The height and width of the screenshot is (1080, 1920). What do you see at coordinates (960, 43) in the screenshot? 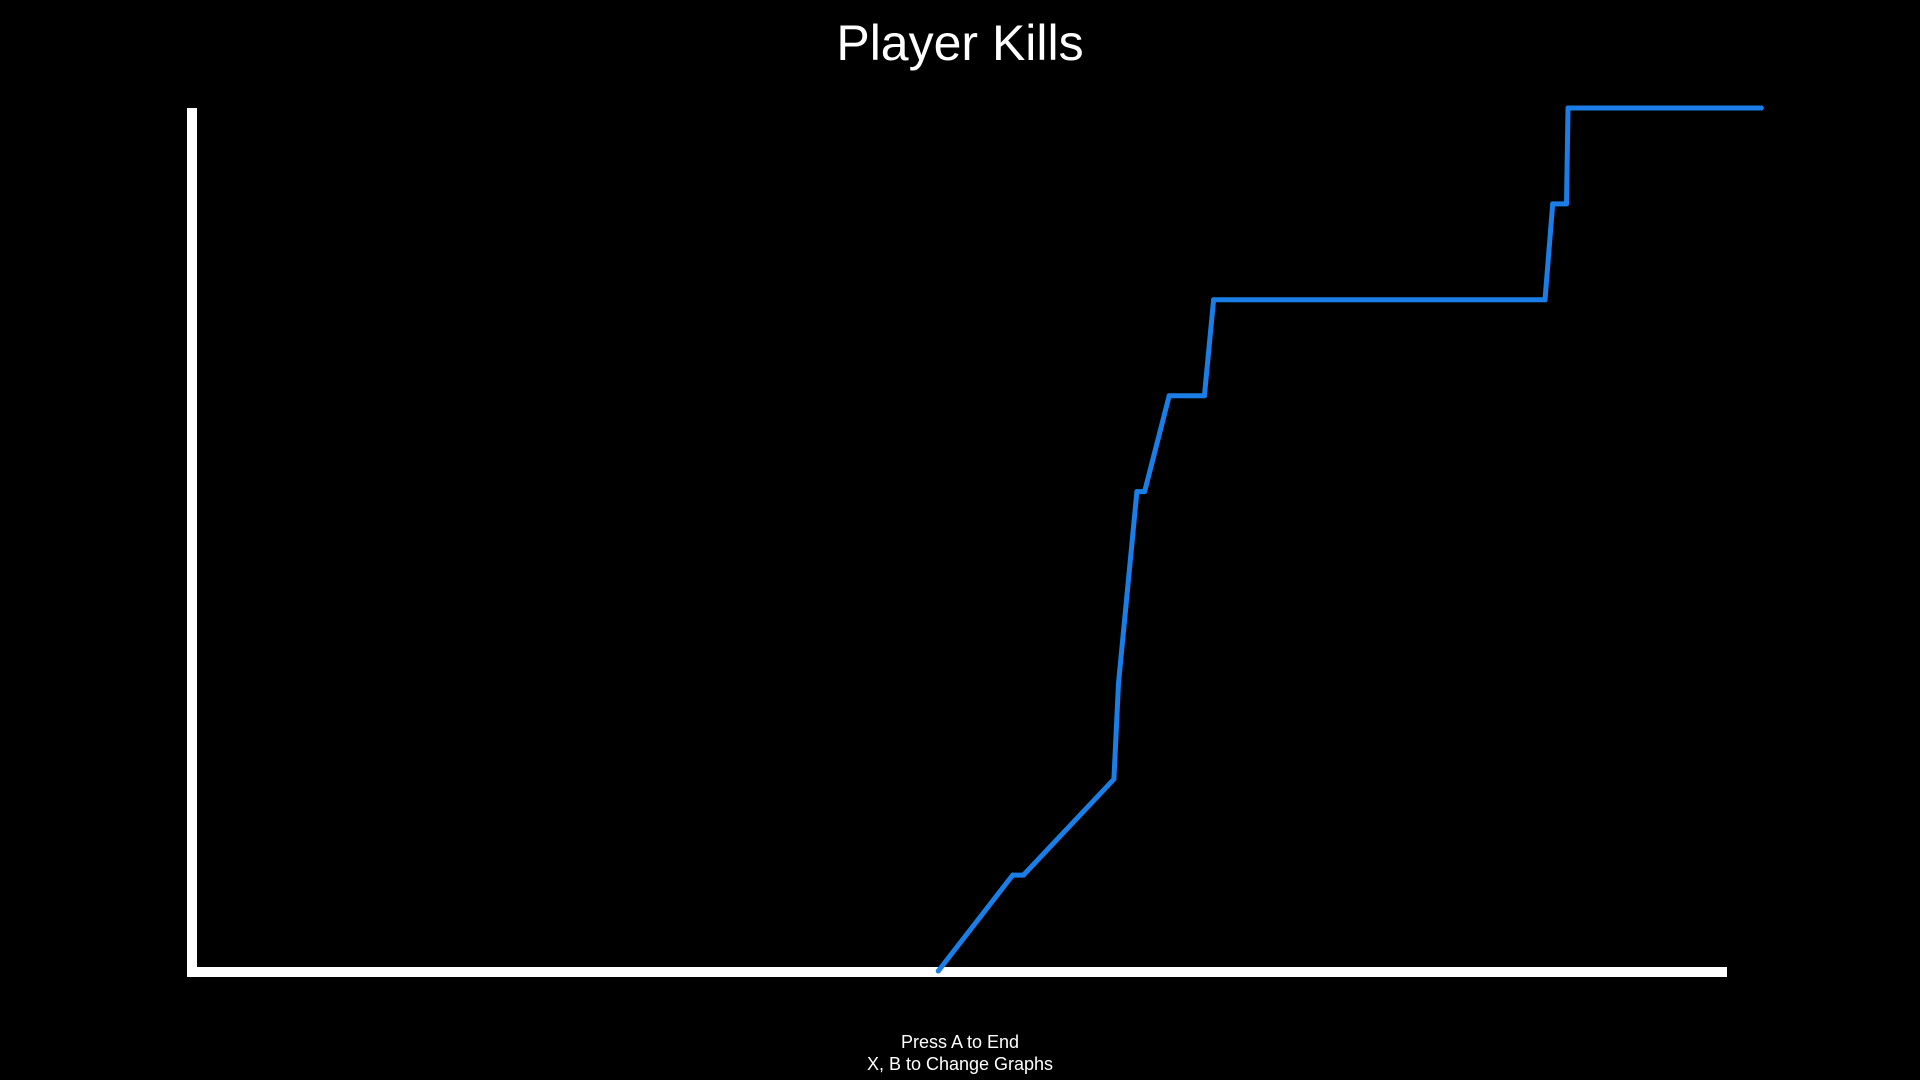
I see `chart-title: Player Kills` at bounding box center [960, 43].